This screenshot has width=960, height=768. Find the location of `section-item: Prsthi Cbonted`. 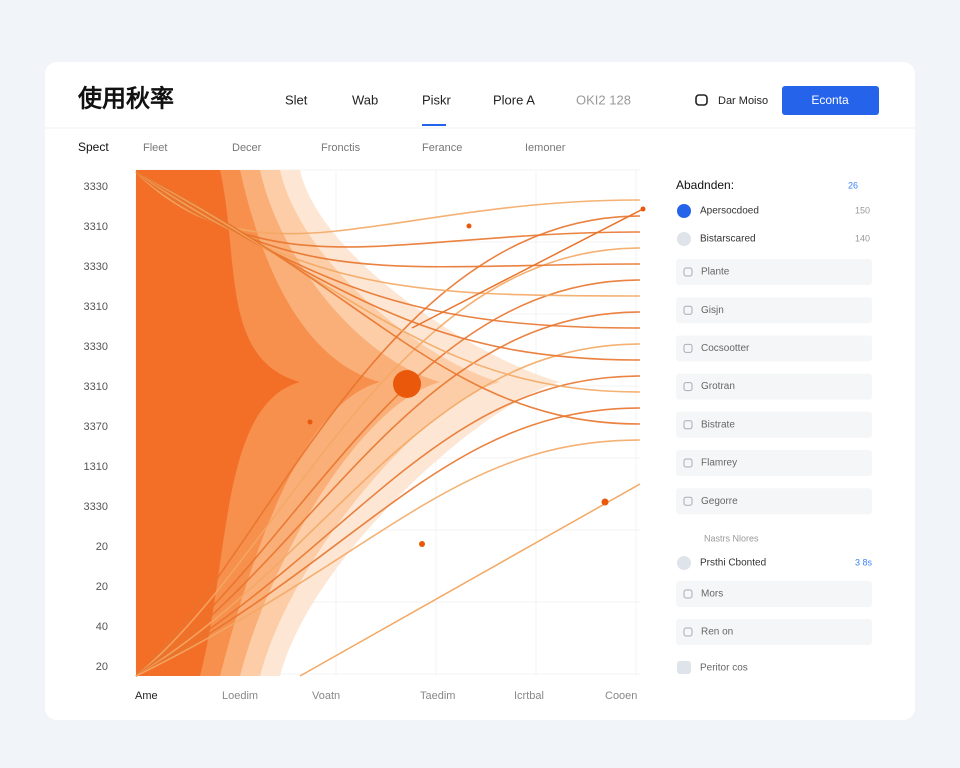

section-item: Prsthi Cbonted is located at coordinates (733, 563).